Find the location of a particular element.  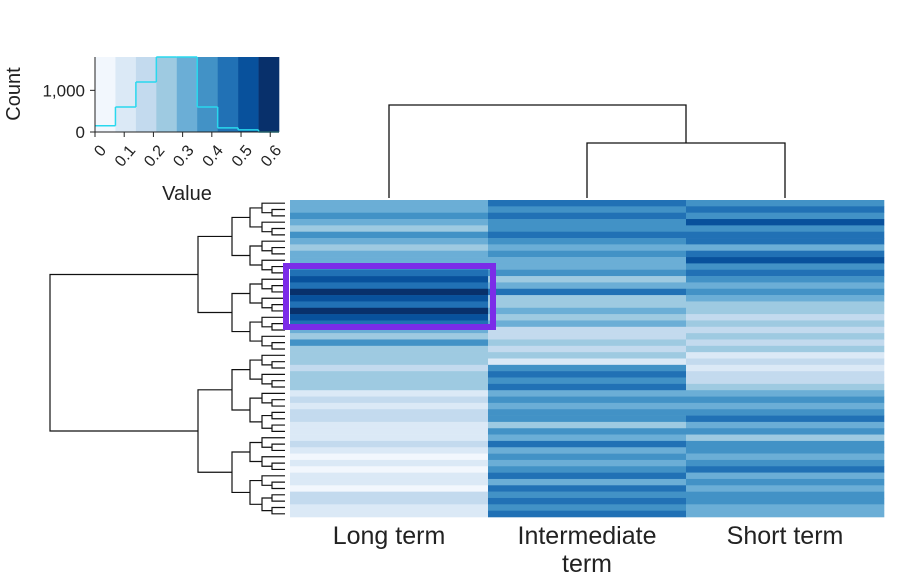

y-axis-label: Count is located at coordinates (14, 94).